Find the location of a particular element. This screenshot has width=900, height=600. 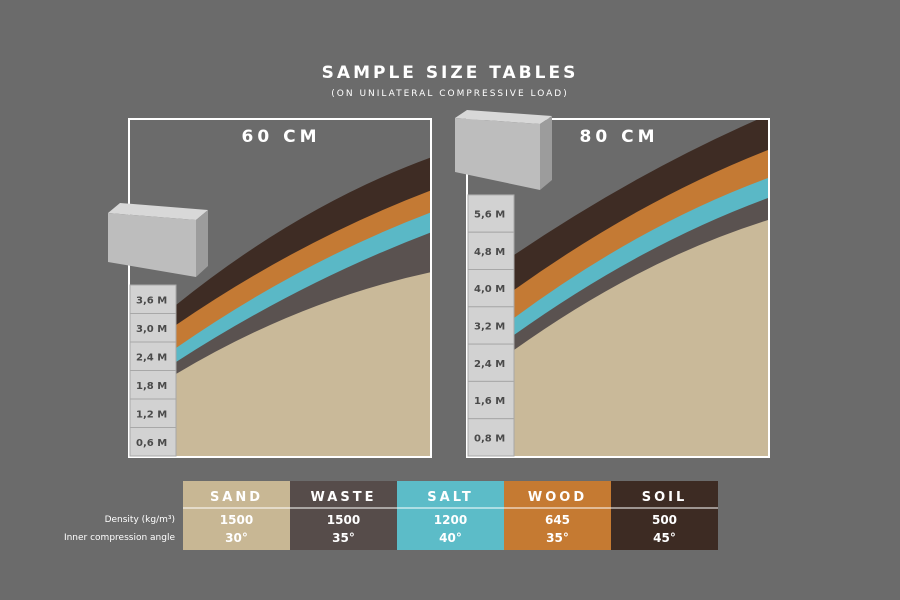

column-header: SALT is located at coordinates (450, 497).